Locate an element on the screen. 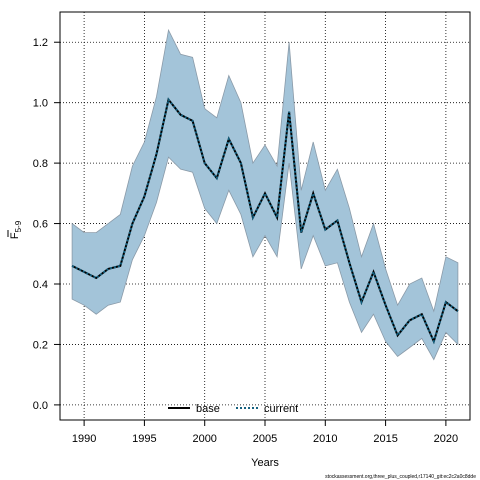  x-axis-title: Years is located at coordinates (265, 463).